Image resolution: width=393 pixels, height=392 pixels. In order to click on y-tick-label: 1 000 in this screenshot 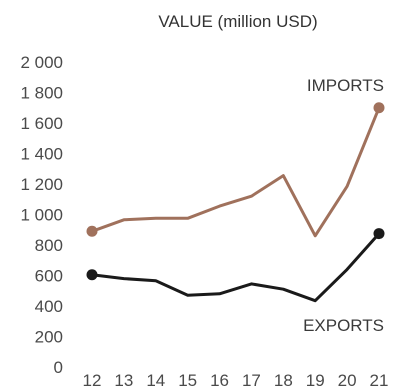, I will do `click(41, 215)`.